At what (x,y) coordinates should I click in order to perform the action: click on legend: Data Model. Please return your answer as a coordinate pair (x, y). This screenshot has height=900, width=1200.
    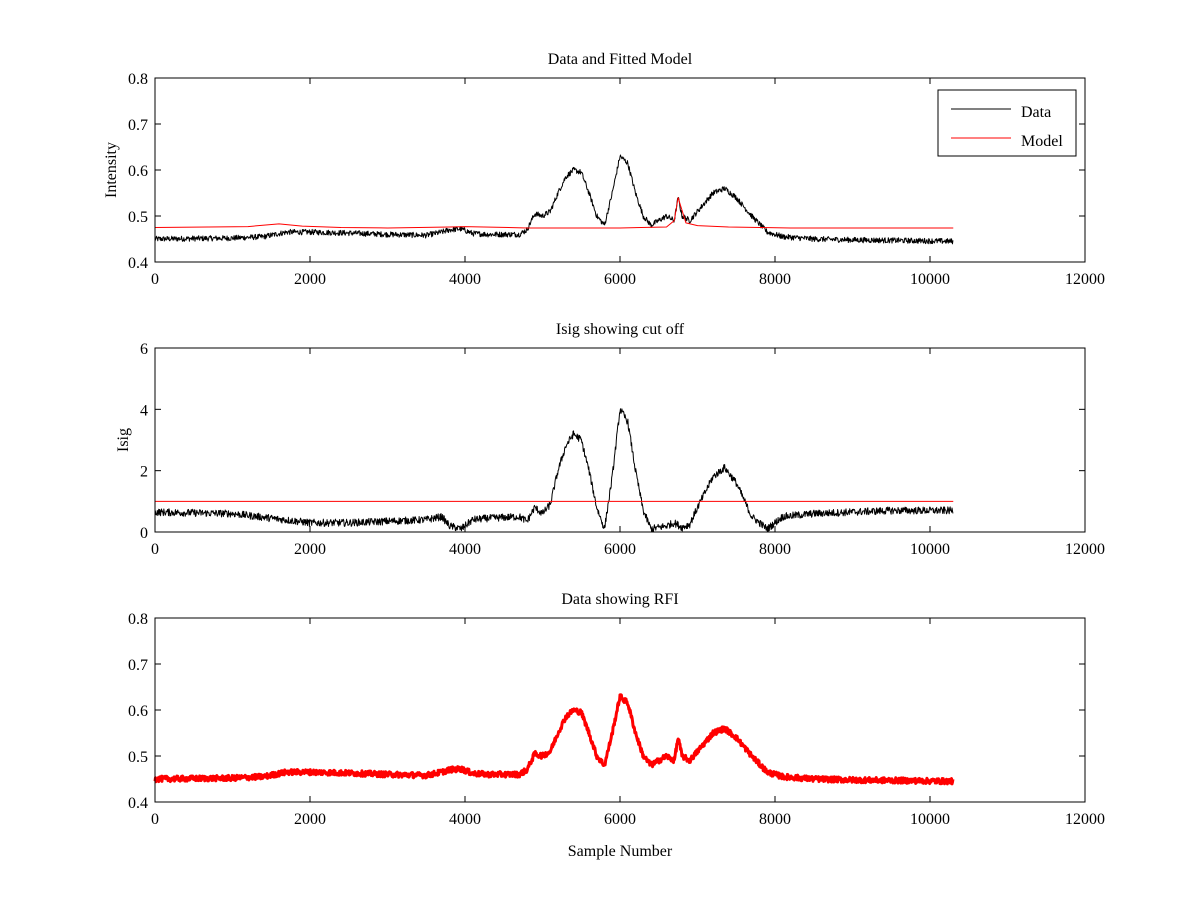
    Looking at the image, I should click on (1007, 123).